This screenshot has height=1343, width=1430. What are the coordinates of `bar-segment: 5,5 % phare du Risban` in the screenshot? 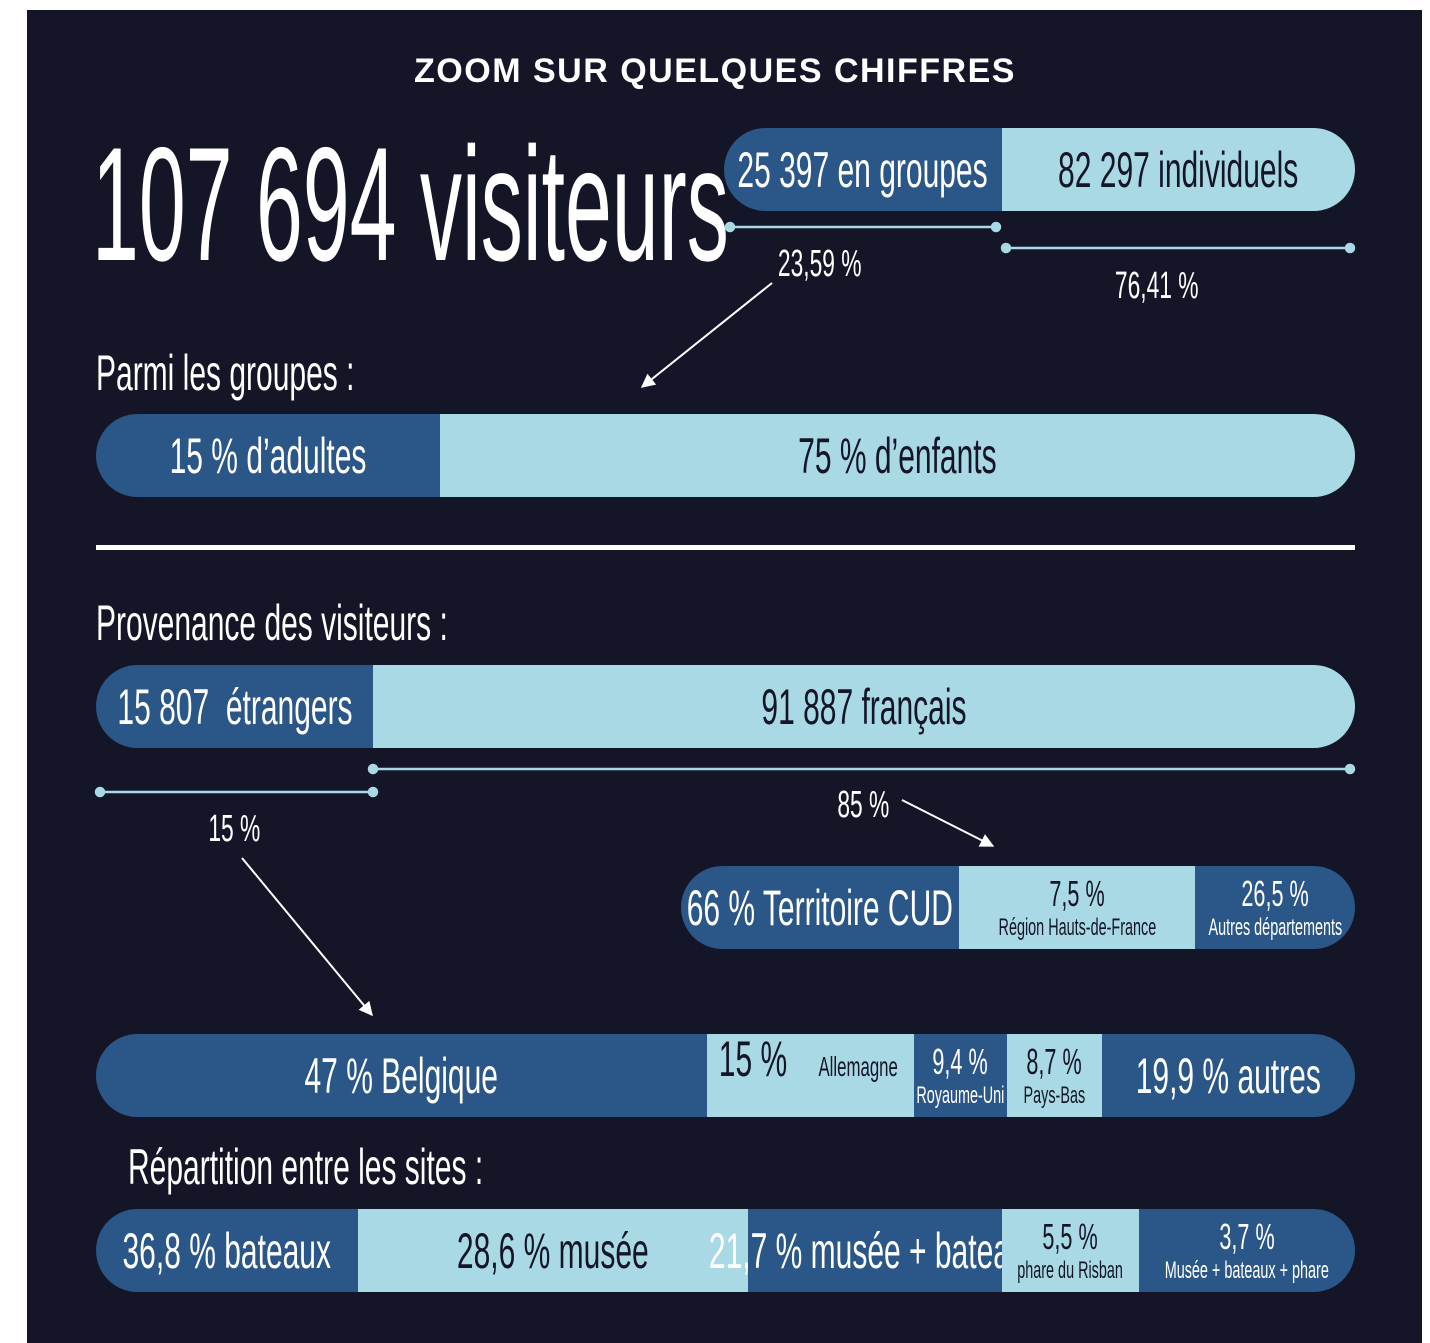 It's located at (1070, 1250).